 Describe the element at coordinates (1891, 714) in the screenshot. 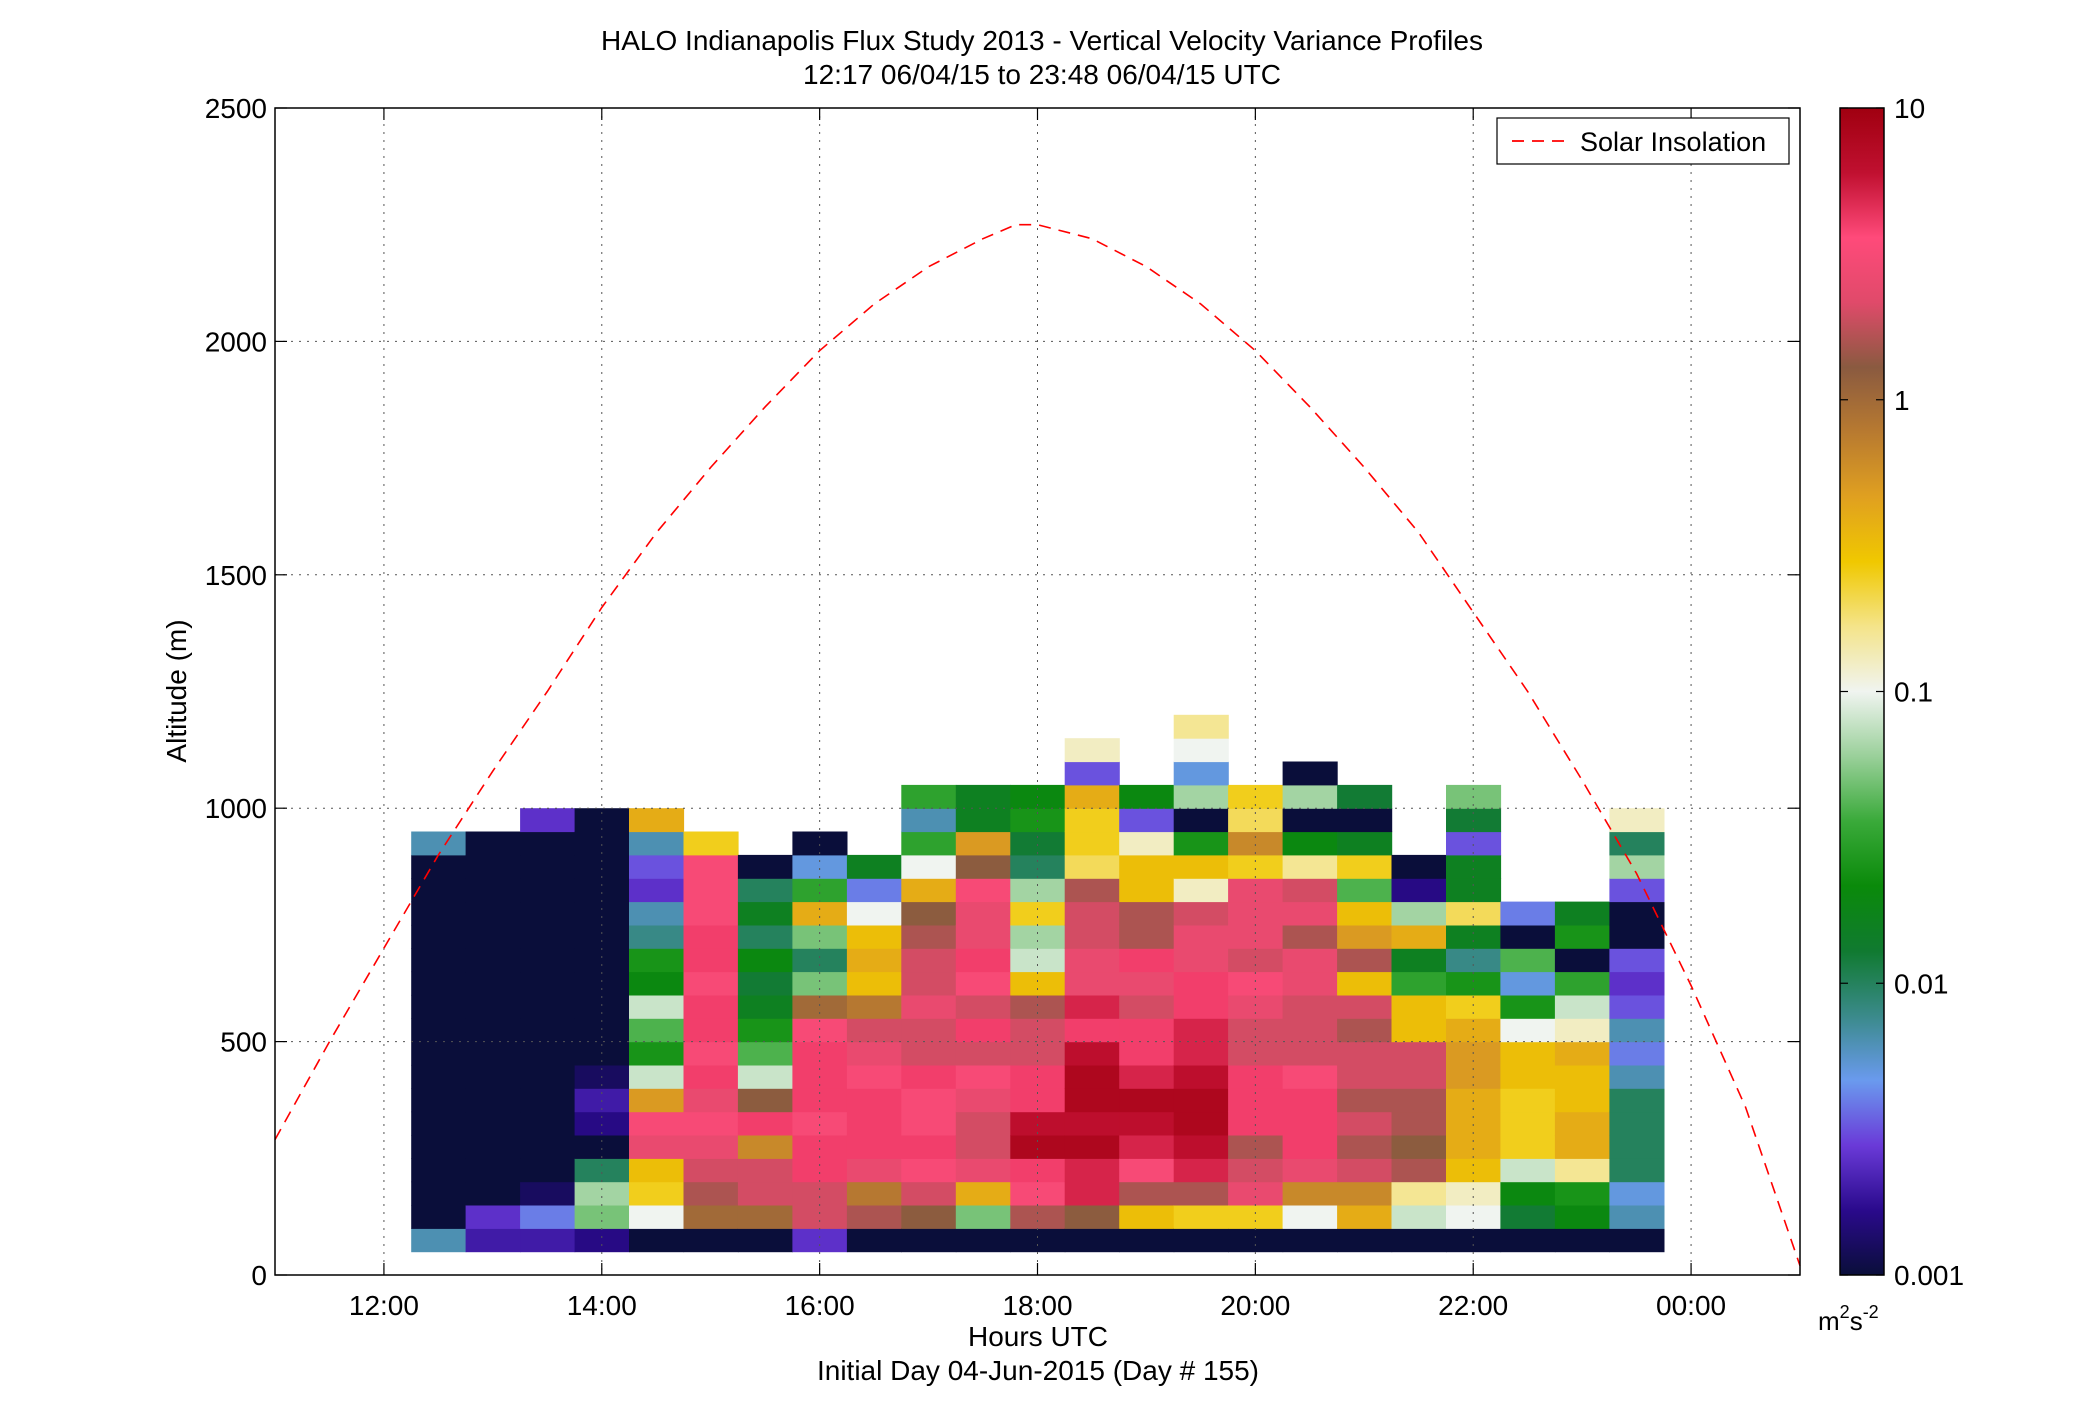

I see `colorbar: 0.001 0.01 0.1 1 10 m2s-2` at that location.